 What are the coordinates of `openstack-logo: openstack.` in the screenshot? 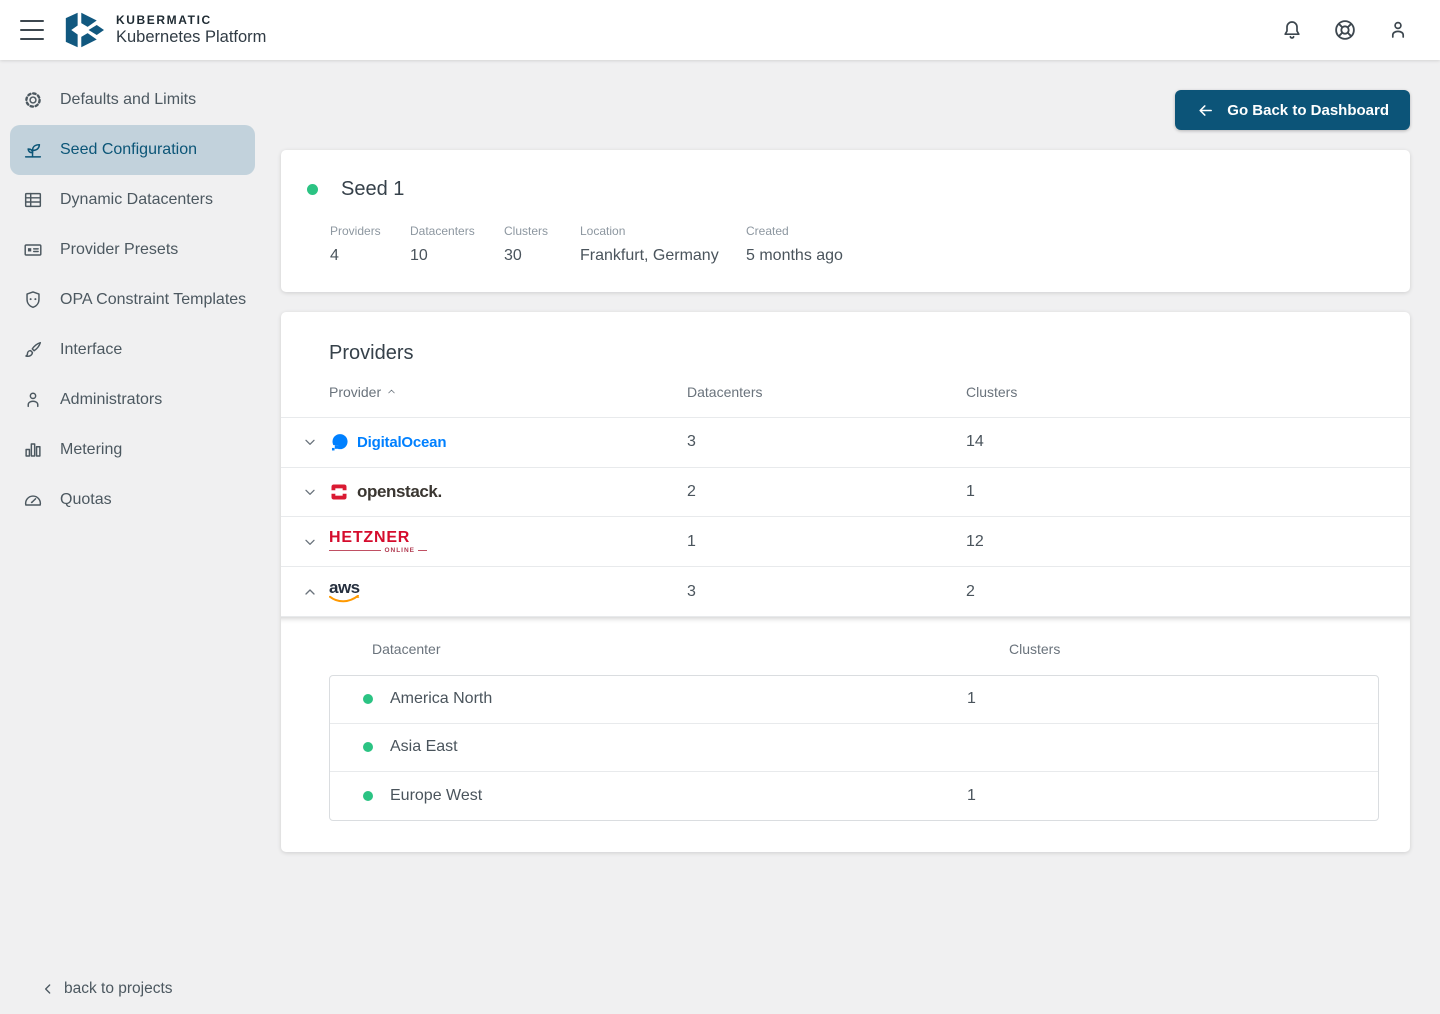 It's located at (508, 492).